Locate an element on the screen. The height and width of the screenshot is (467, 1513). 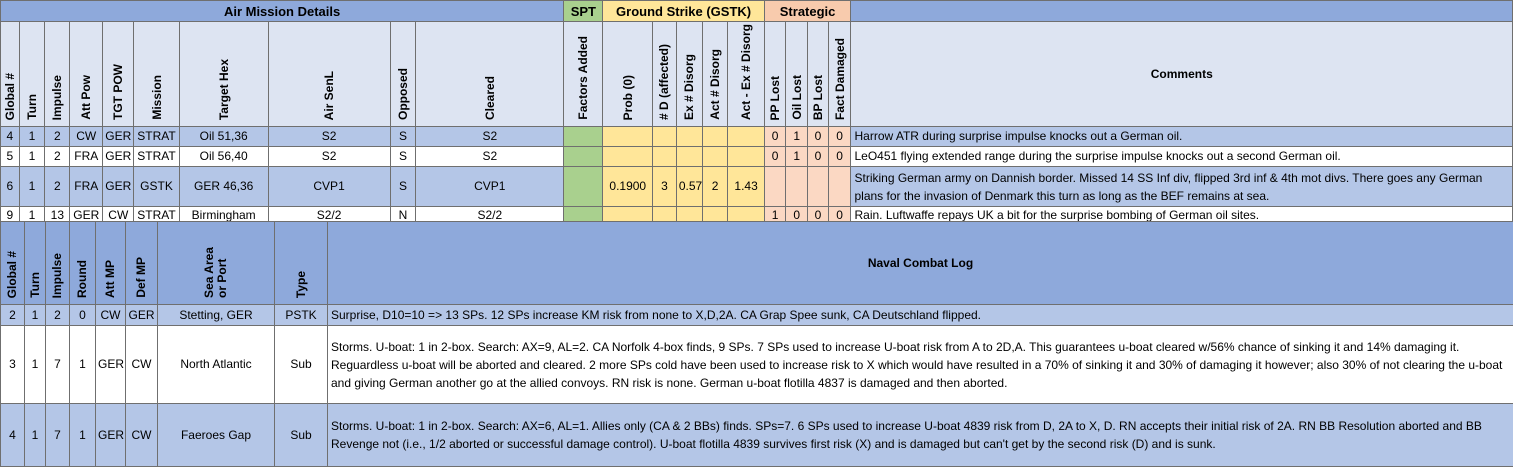
naval-col-global: Global # is located at coordinates (13, 263).